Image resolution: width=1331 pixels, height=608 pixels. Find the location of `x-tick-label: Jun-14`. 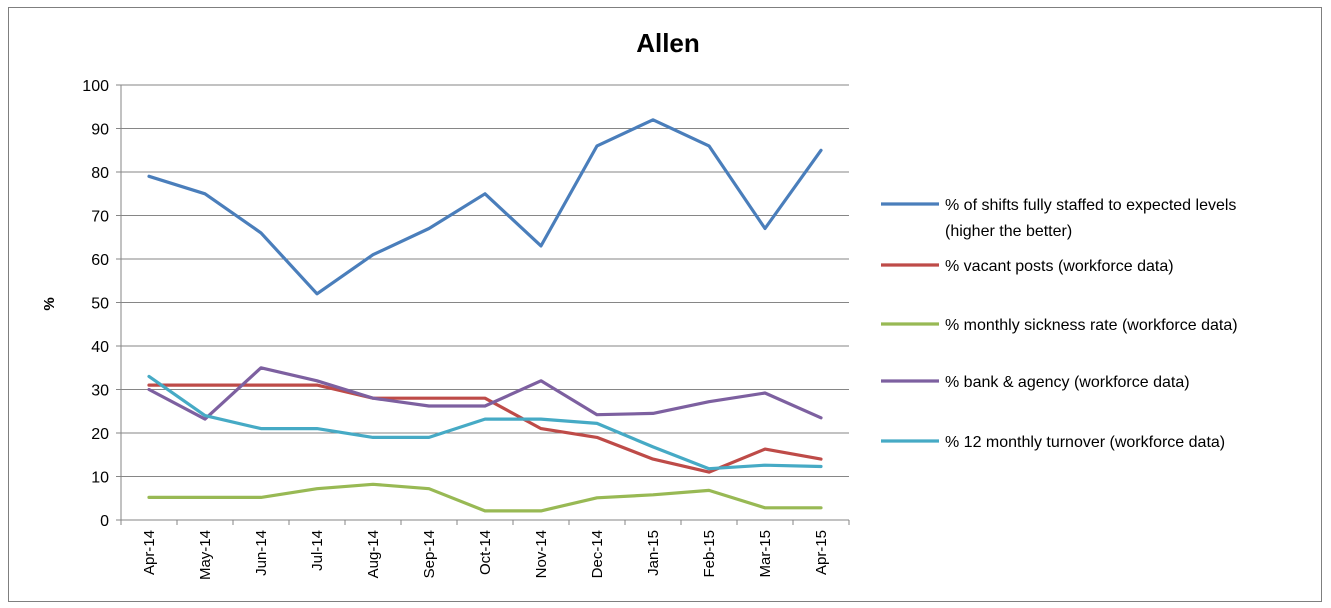

x-tick-label: Jun-14 is located at coordinates (261, 553).